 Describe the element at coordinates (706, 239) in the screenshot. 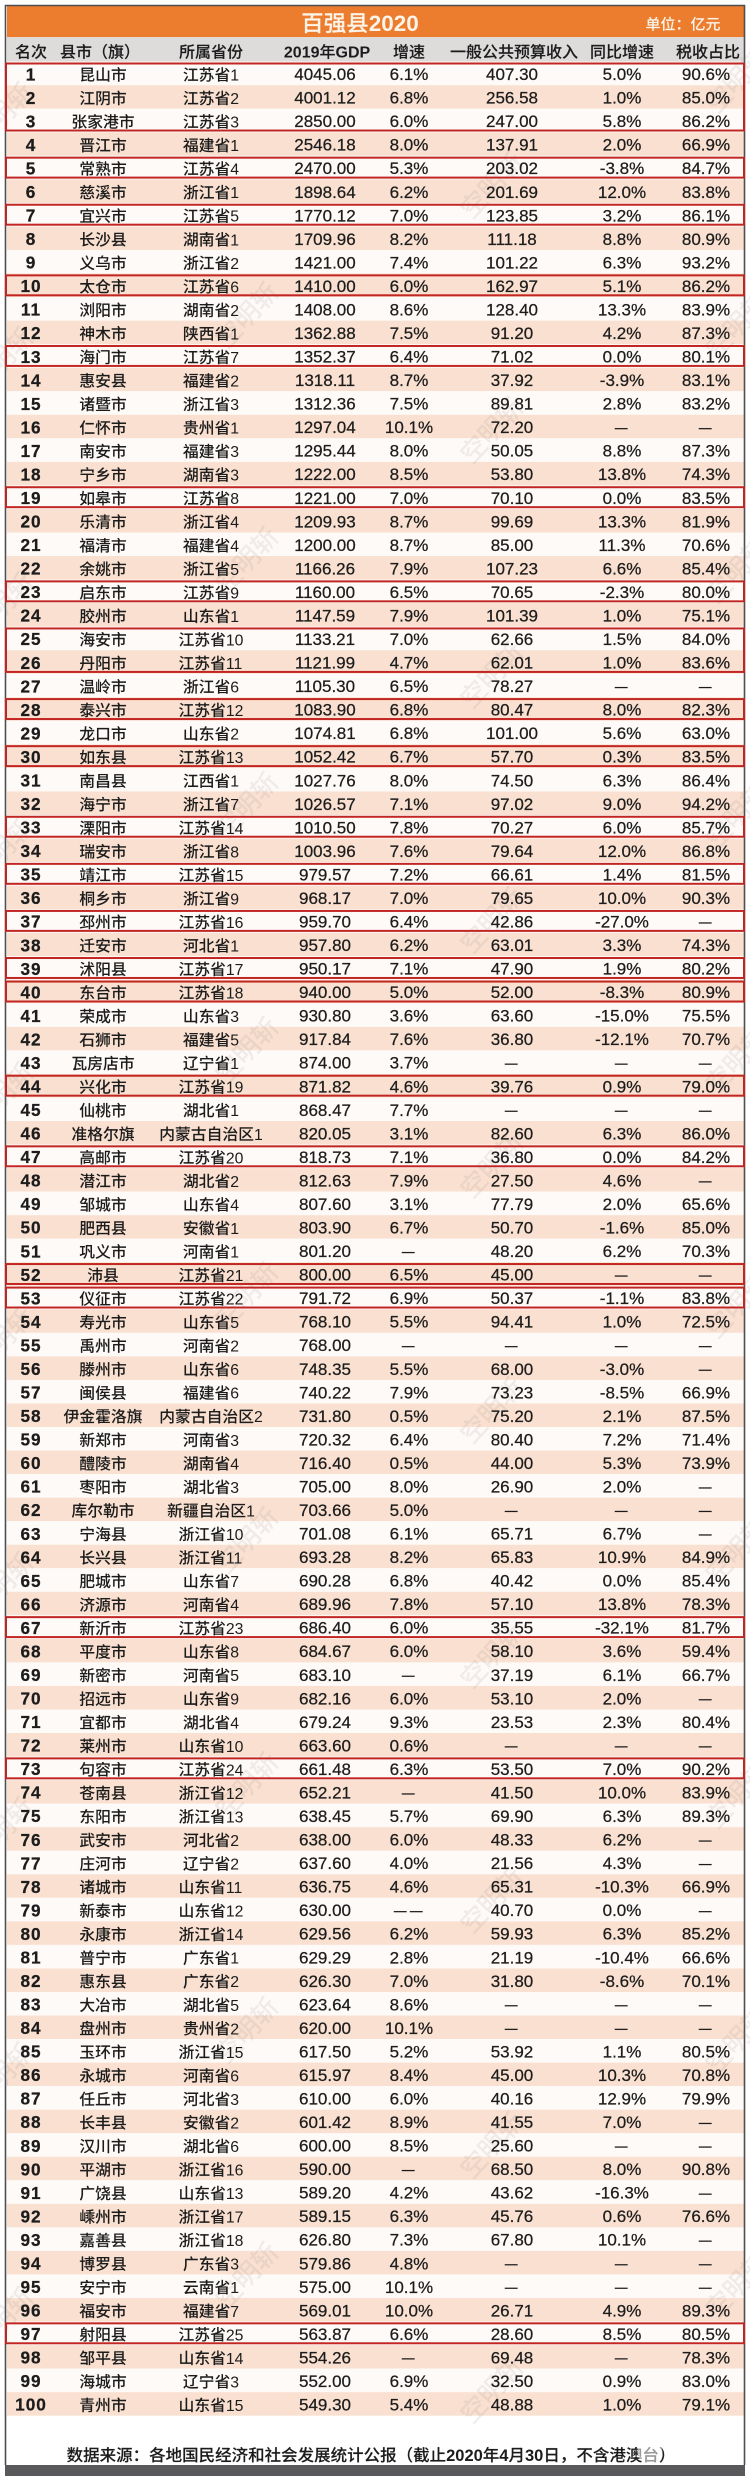

I see `svg-text: 80.9%` at that location.